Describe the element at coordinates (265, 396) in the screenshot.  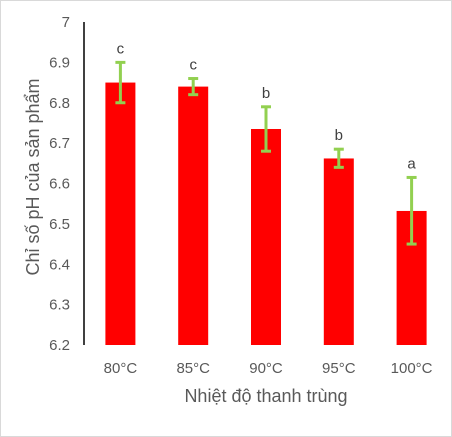
I see `x-axis-title: Nhiệt độ thanh trùng` at that location.